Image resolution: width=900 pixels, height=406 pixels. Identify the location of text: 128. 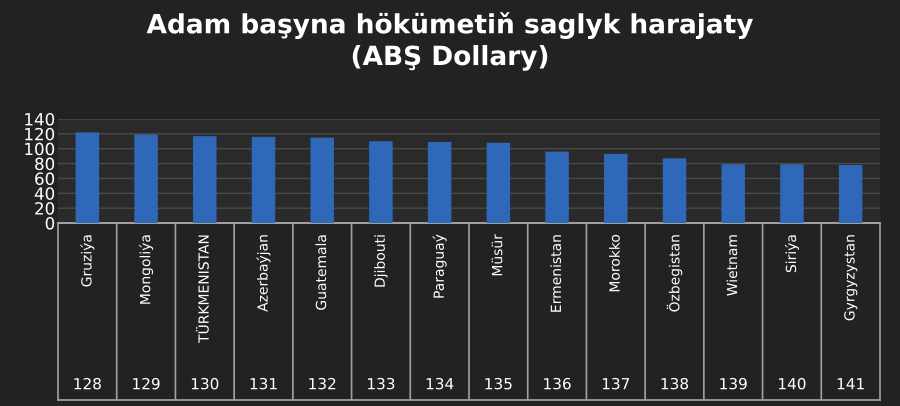
(87, 384).